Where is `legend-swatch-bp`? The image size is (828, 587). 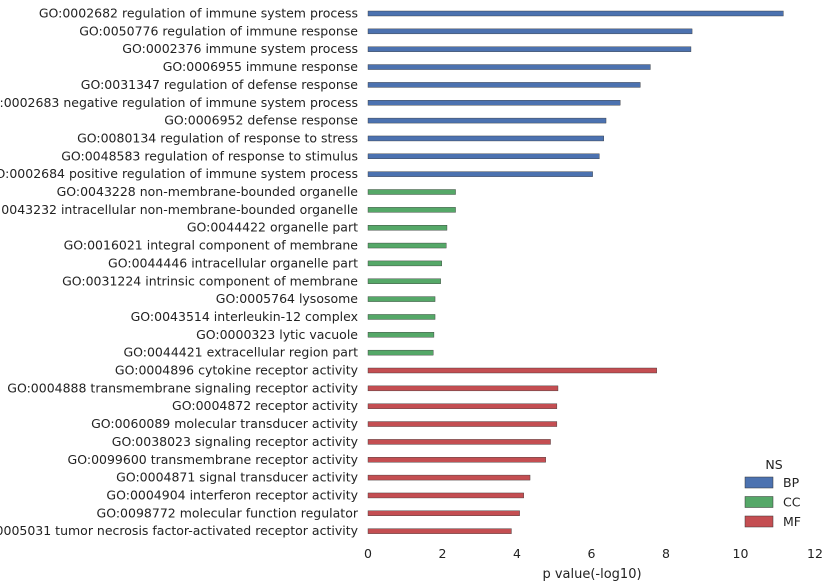 legend-swatch-bp is located at coordinates (759, 482).